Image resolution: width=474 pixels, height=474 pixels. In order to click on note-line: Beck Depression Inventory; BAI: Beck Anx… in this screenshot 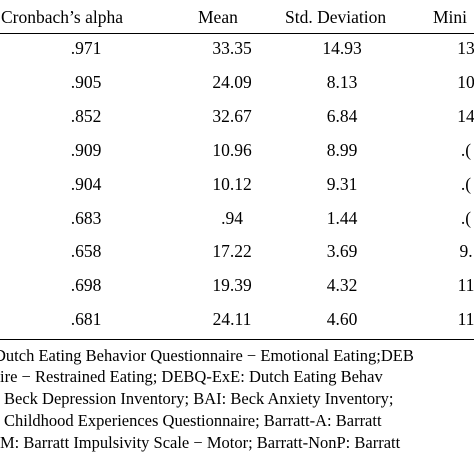, I will do `click(199, 398)`.